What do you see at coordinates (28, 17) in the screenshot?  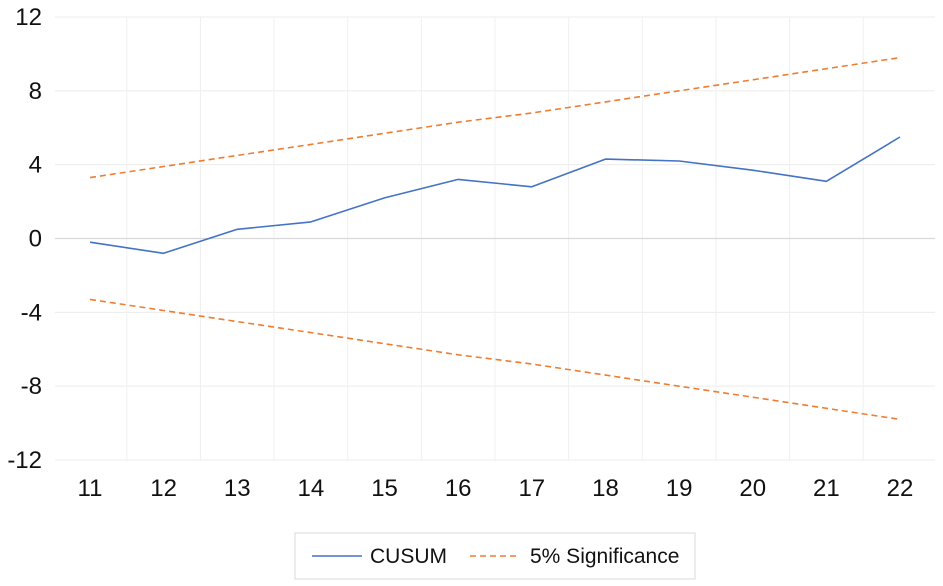 I see `y-tick-label: 12` at bounding box center [28, 17].